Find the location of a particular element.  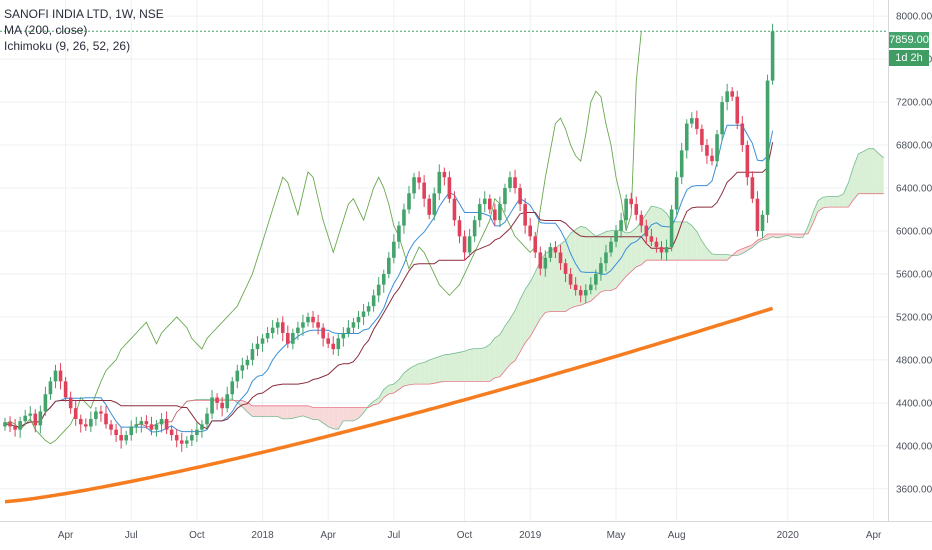

time-tick-label: Aug is located at coordinates (677, 535).